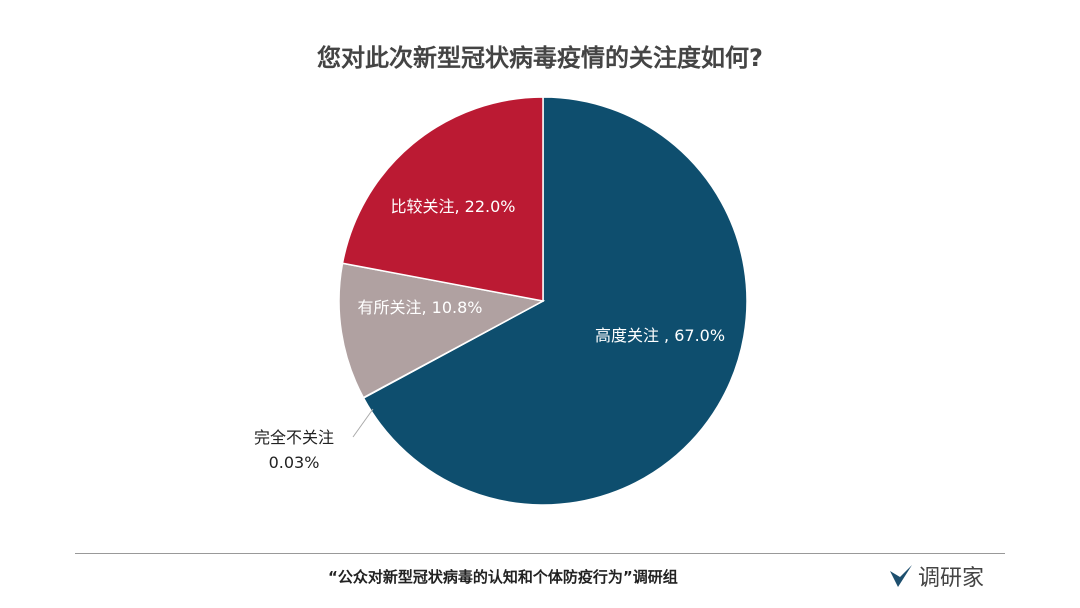 The image size is (1080, 608). I want to click on slice-label-1-value: 0.03%, so click(294, 462).